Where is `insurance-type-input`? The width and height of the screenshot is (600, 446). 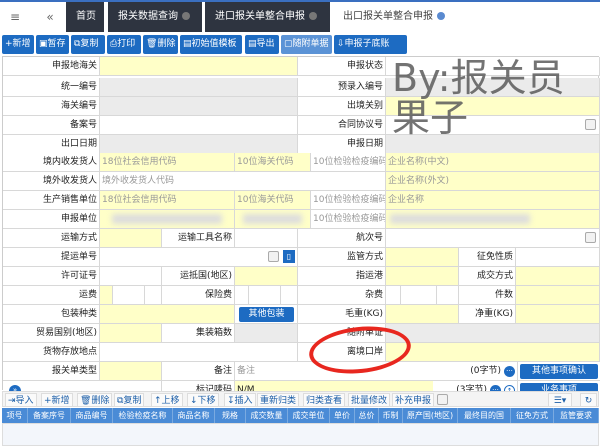
insurance-type-input is located at coordinates (242, 295).